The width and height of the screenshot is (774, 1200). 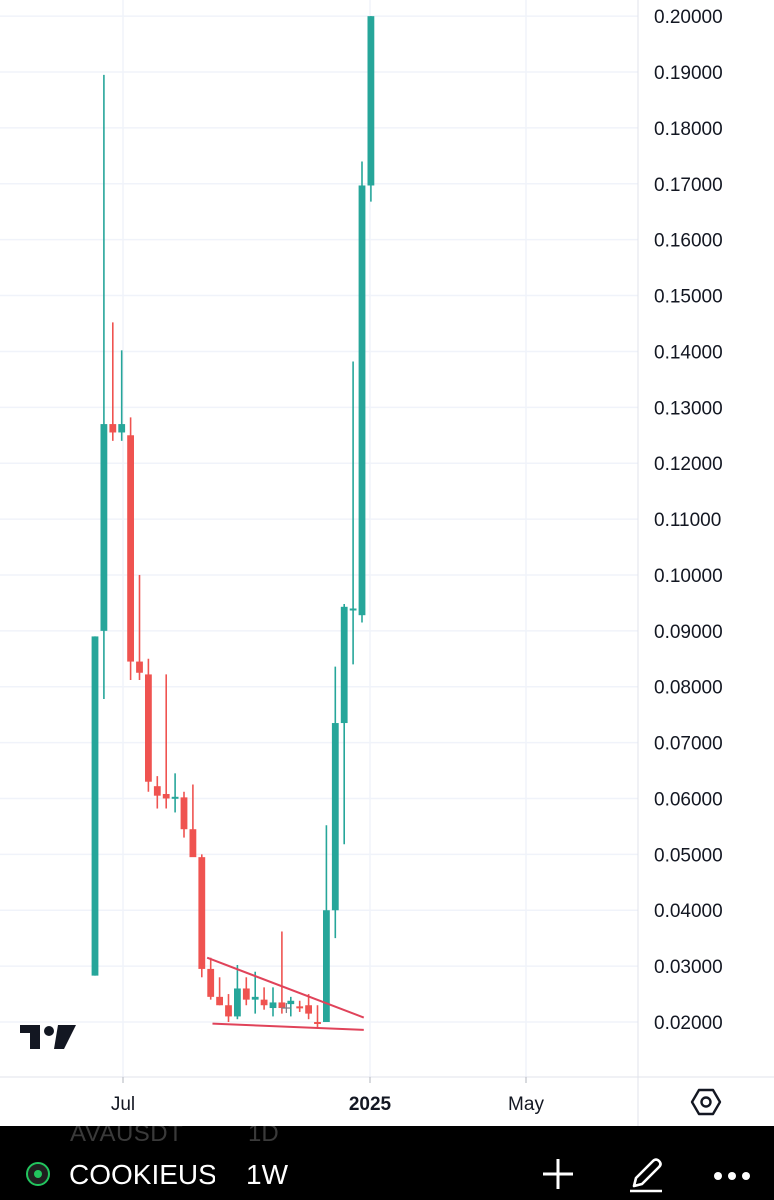 I want to click on y-tick-label: 0.19000, so click(x=688, y=73).